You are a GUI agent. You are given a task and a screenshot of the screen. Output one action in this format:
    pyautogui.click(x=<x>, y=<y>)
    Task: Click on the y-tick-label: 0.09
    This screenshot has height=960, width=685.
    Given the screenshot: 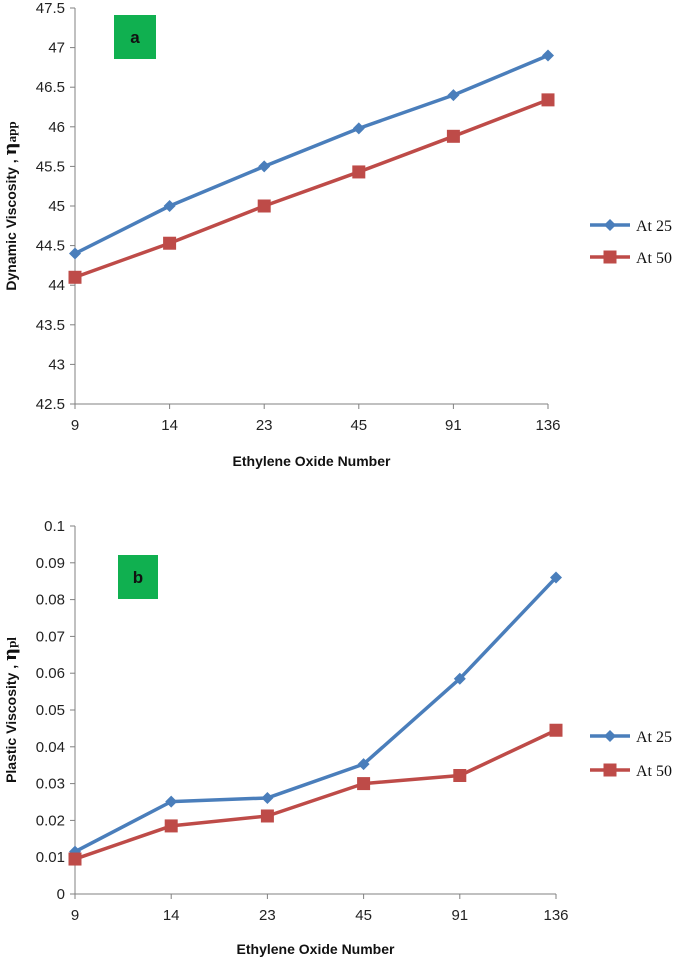 What is the action you would take?
    pyautogui.click(x=50, y=563)
    